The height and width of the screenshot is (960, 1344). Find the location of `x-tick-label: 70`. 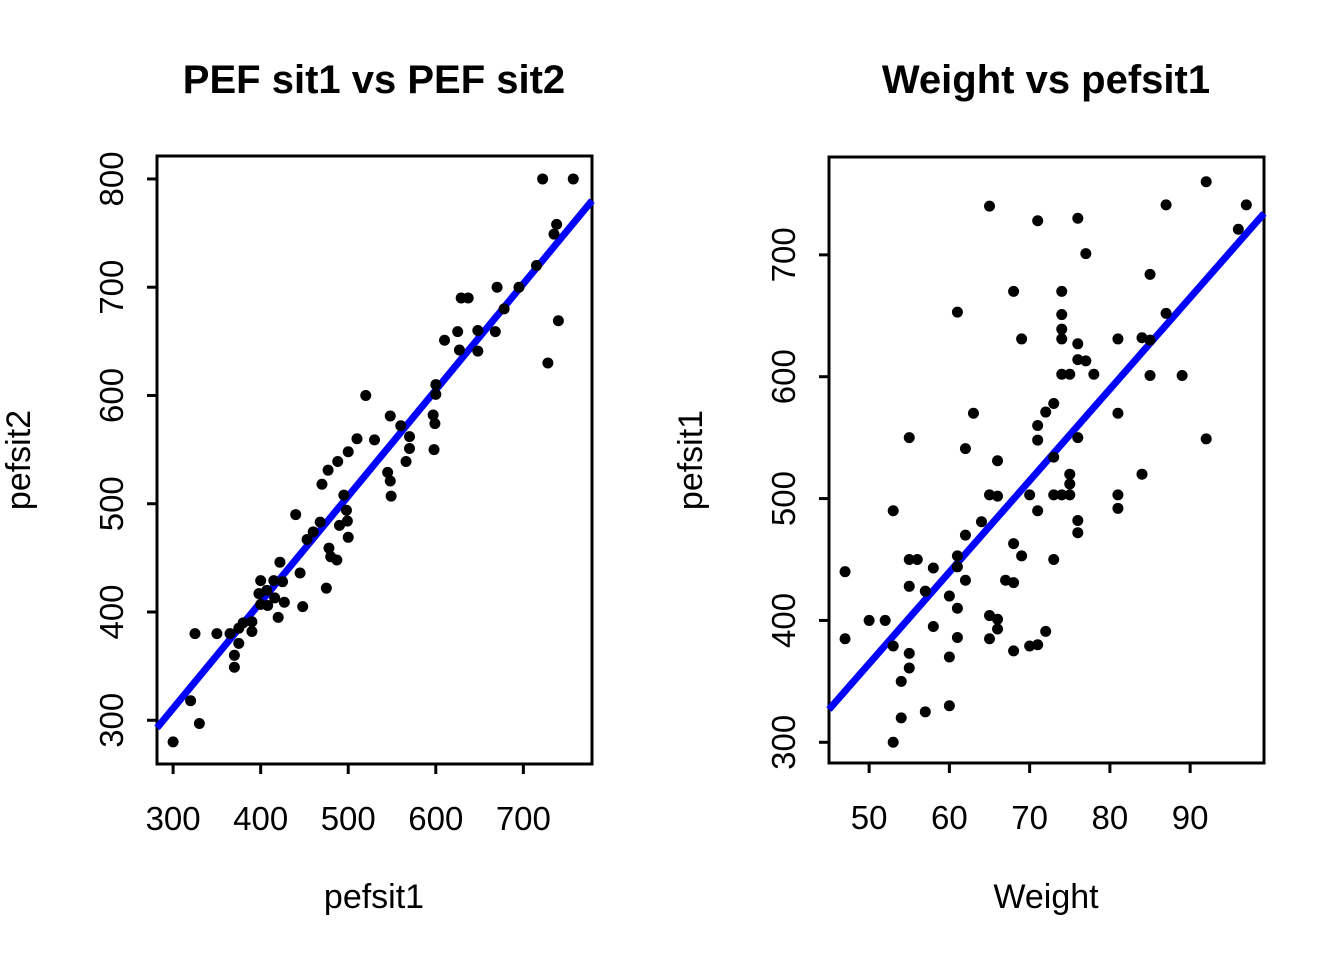

x-tick-label: 70 is located at coordinates (1029, 817).